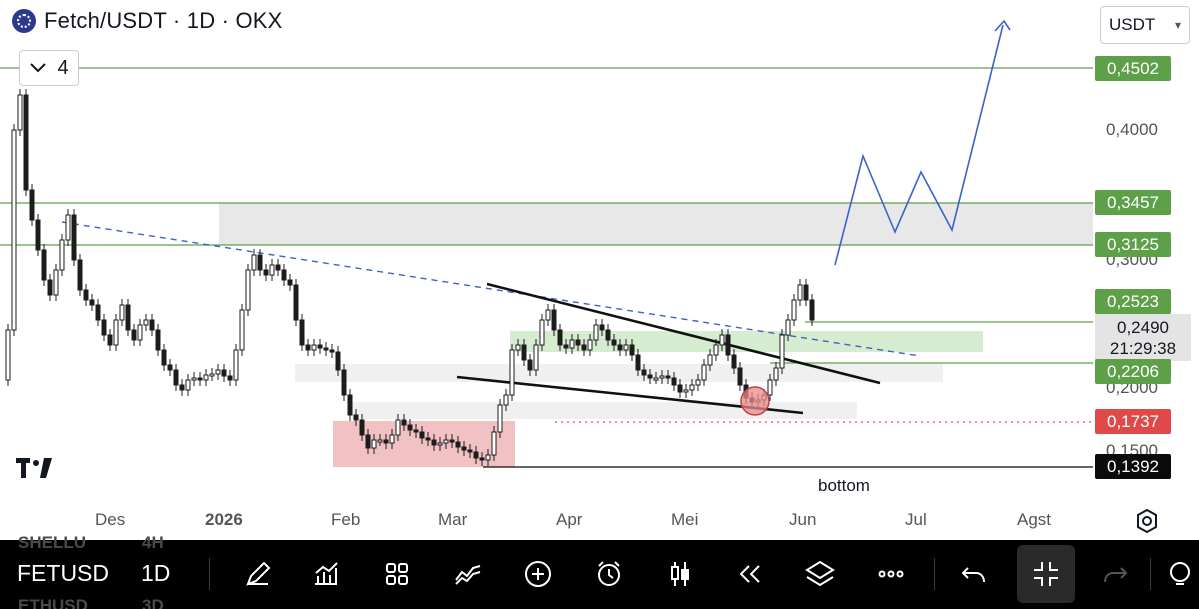  I want to click on symbol-title: Fetch/USDT · 1D · OKX, so click(163, 20).